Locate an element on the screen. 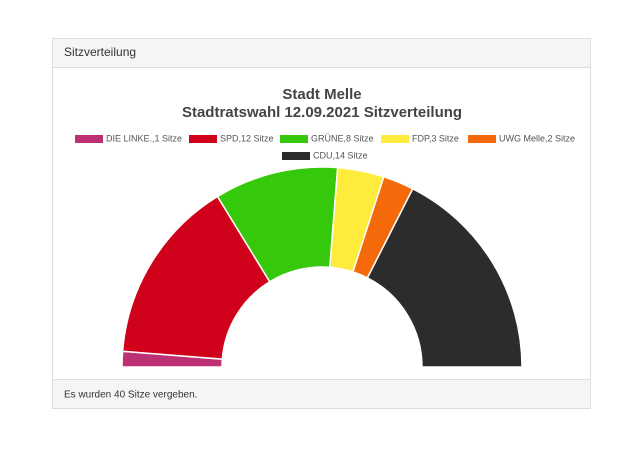 The image size is (643, 449). legend-label: GRÜNE,8 Sitze is located at coordinates (342, 138).